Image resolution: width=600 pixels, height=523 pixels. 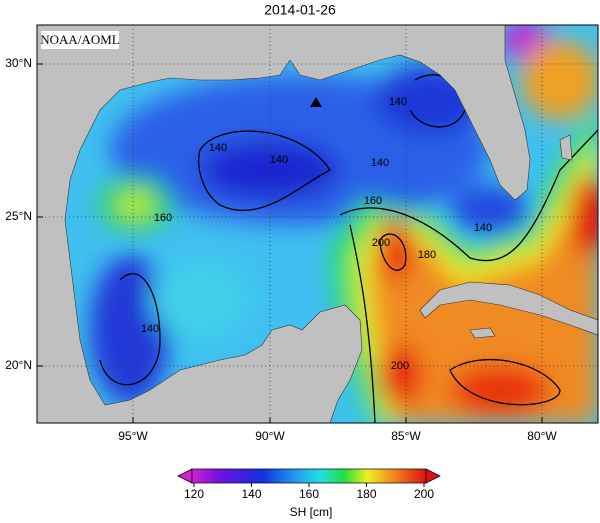 What do you see at coordinates (133, 436) in the screenshot?
I see `lon-label: 95°W` at bounding box center [133, 436].